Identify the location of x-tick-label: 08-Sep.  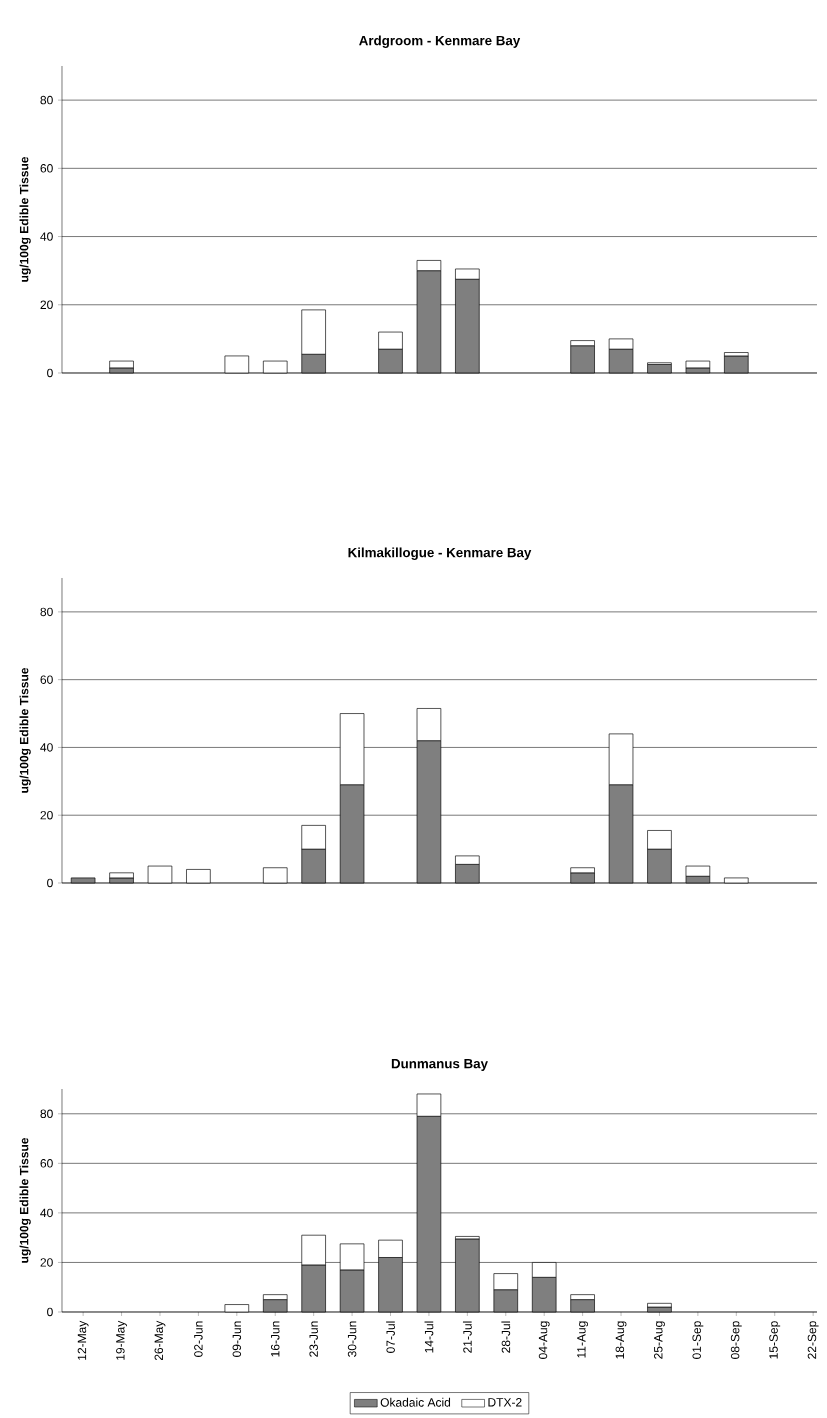
(736, 1340).